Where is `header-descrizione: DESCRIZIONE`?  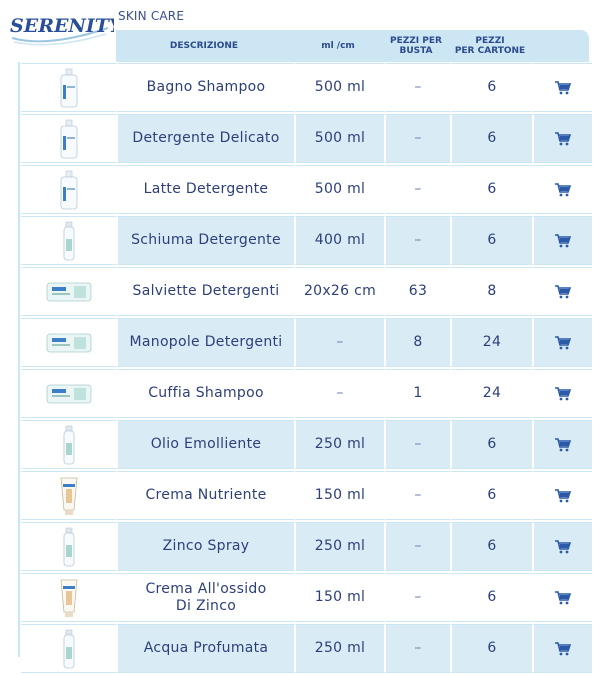 header-descrizione: DESCRIZIONE is located at coordinates (204, 46).